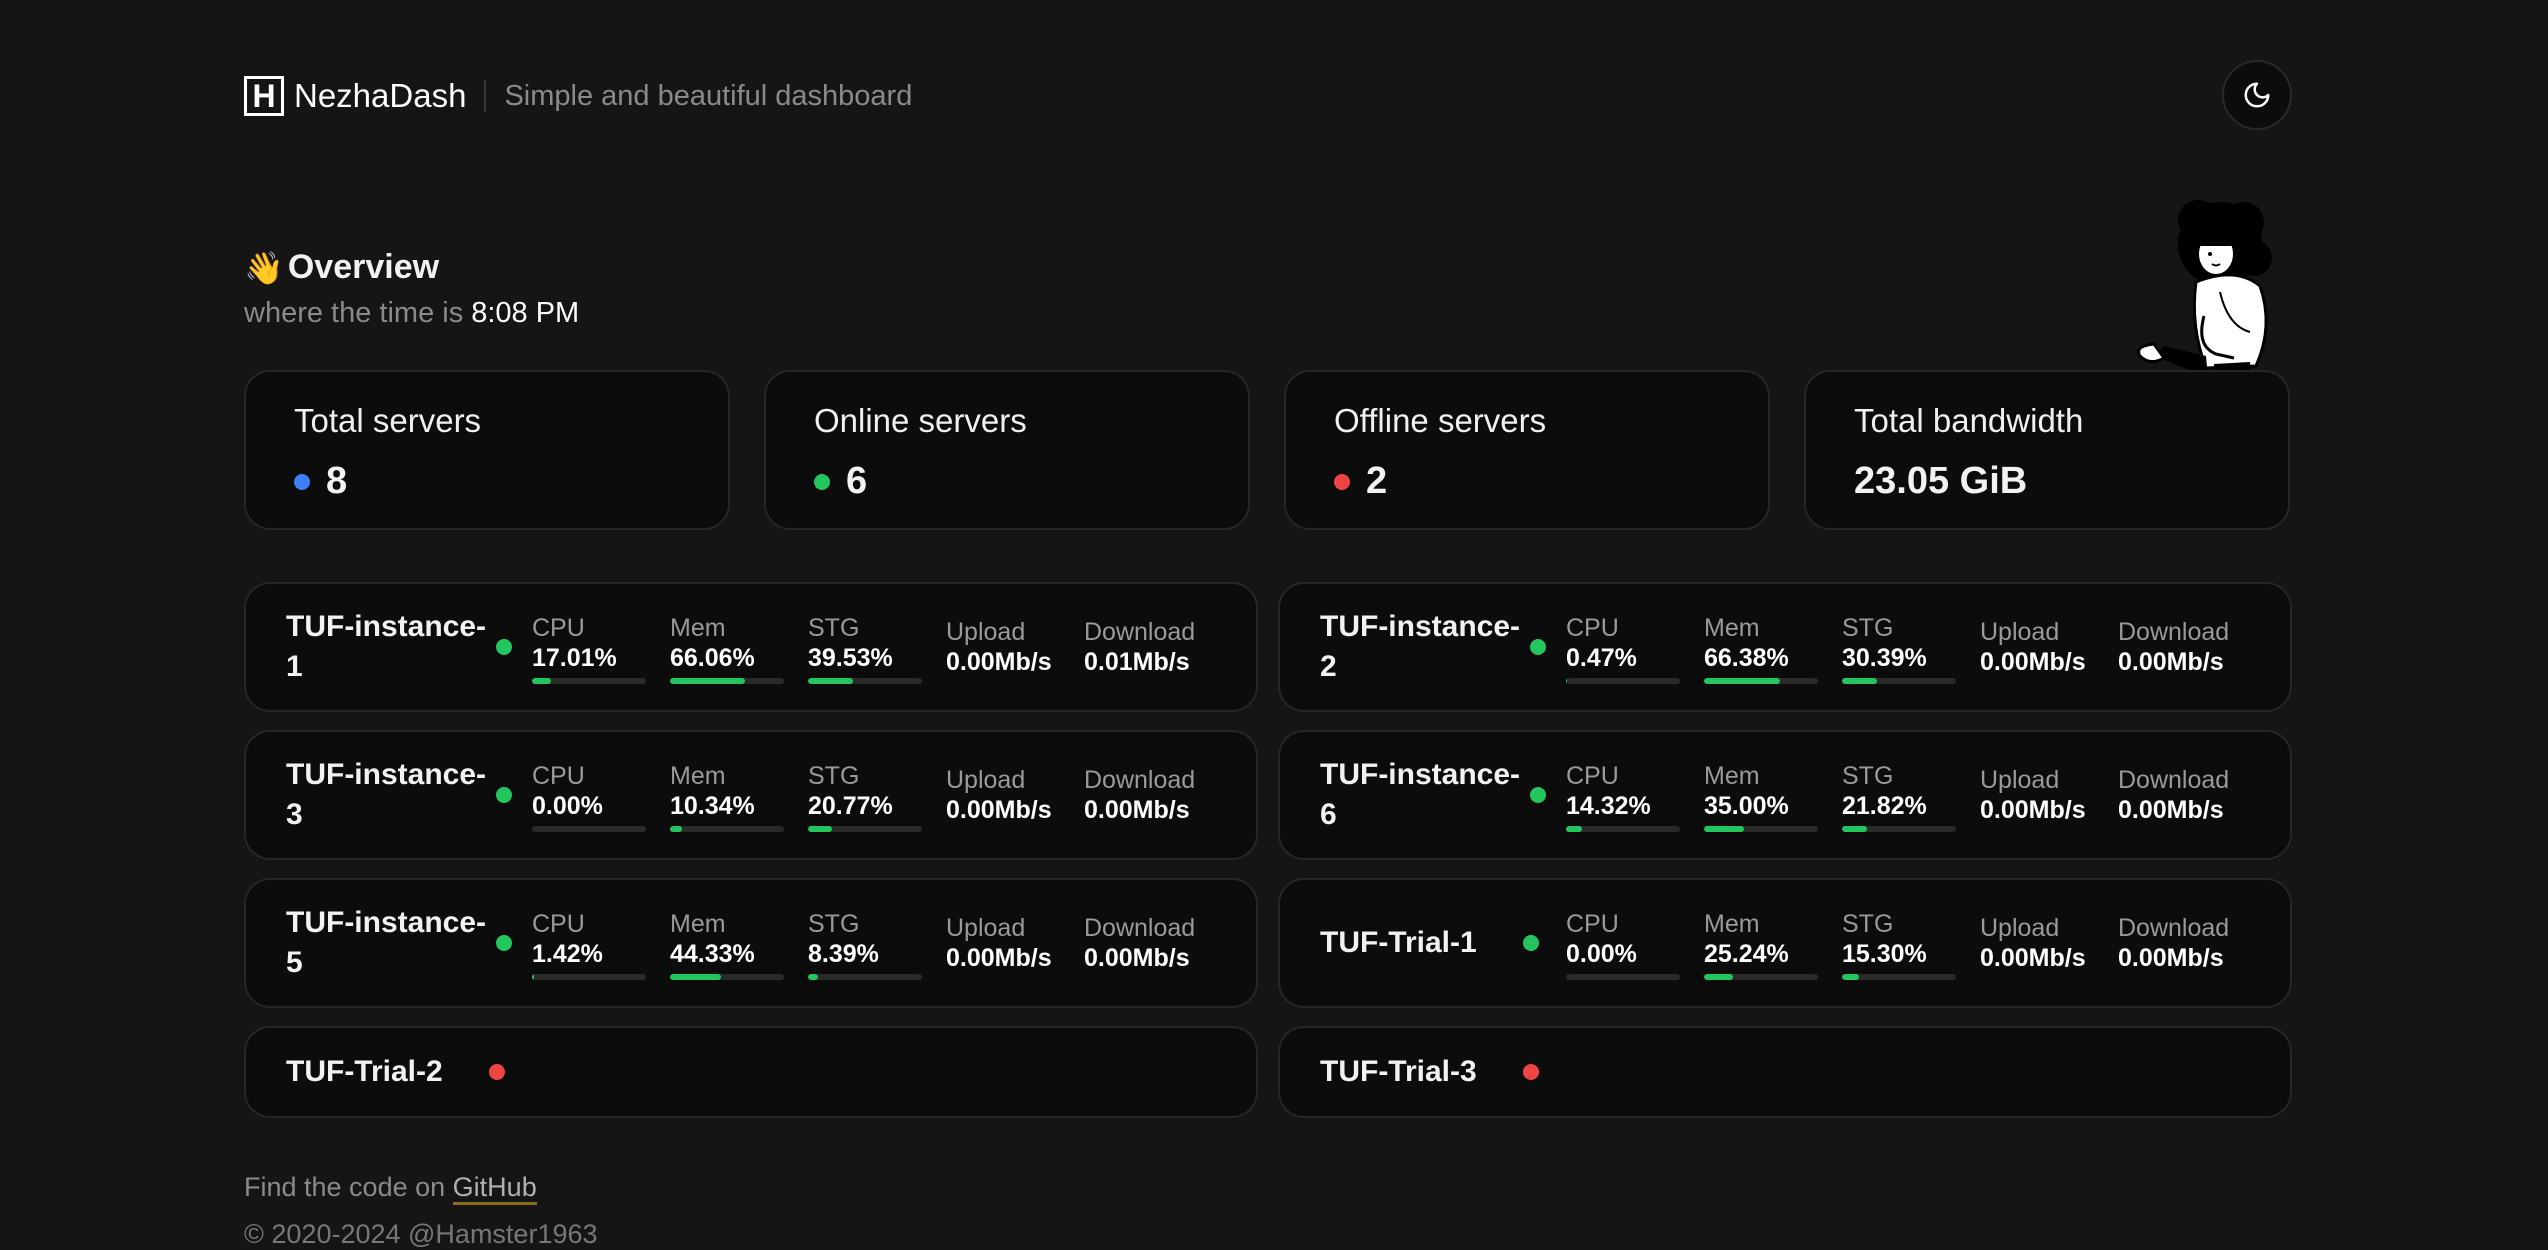  What do you see at coordinates (1761, 945) in the screenshot?
I see `mem-metric: Mem 25.24%` at bounding box center [1761, 945].